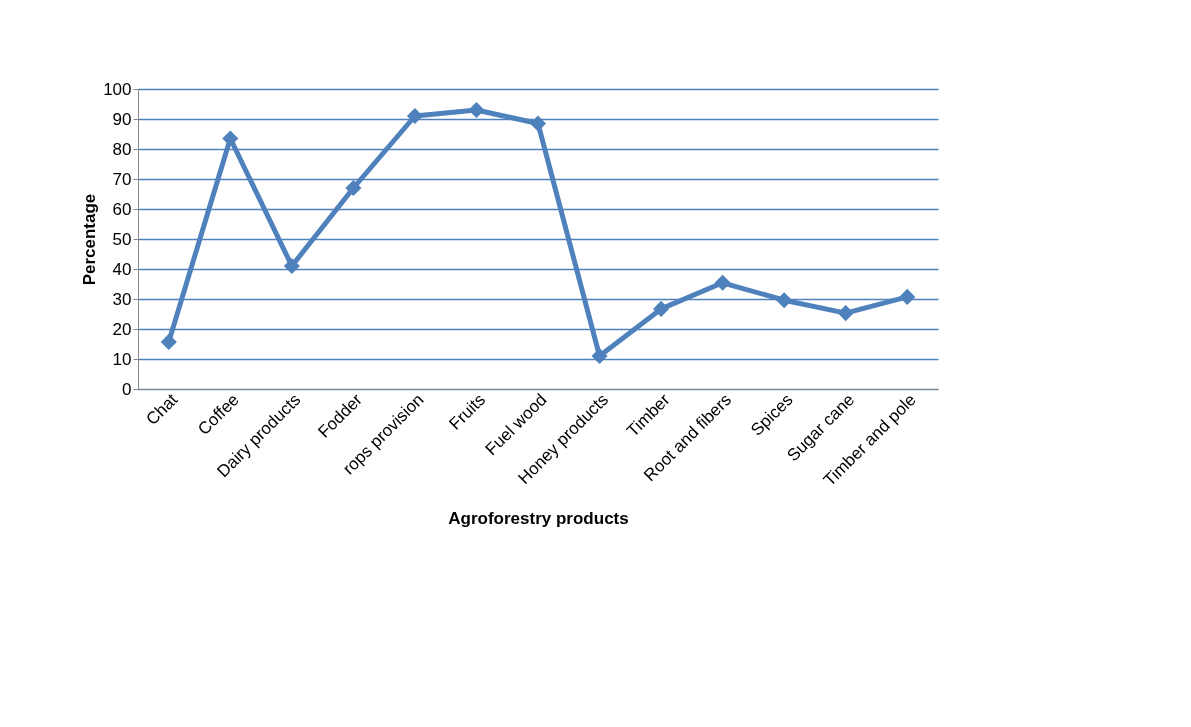 The width and height of the screenshot is (1191, 727). I want to click on y-tick-label: 70, so click(122, 179).